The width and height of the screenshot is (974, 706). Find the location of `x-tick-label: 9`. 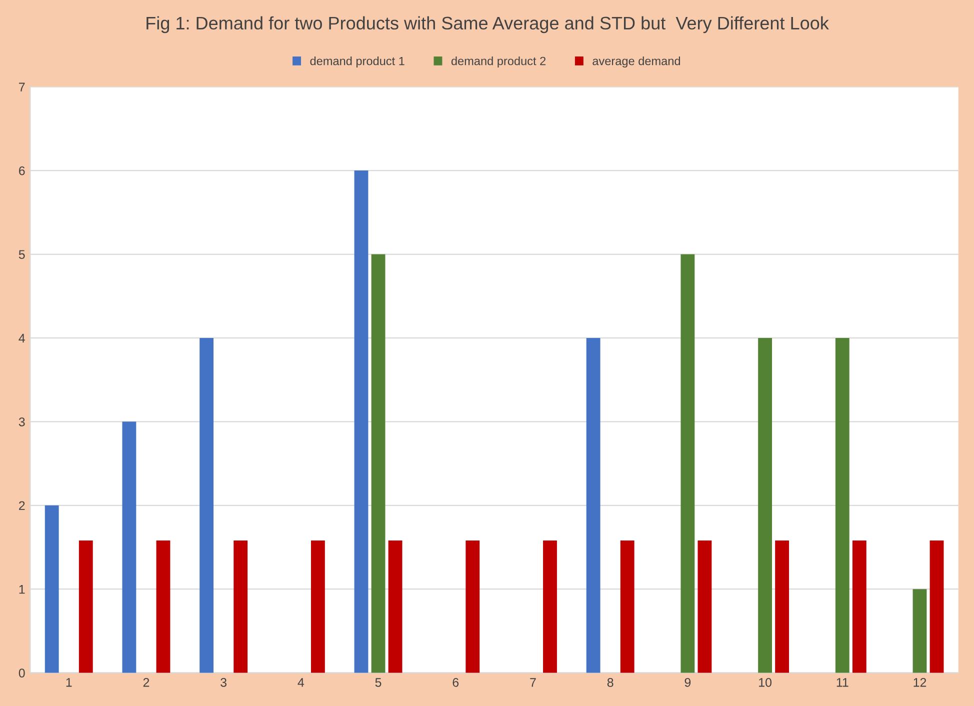

x-tick-label: 9 is located at coordinates (687, 682).